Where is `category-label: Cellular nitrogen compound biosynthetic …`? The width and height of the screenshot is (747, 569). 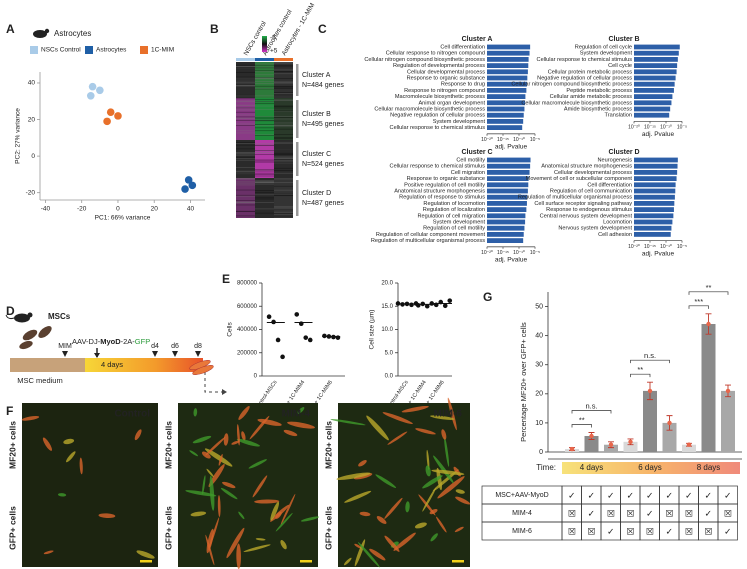 category-label: Cellular nitrogen compound biosynthetic … is located at coordinates (571, 85).